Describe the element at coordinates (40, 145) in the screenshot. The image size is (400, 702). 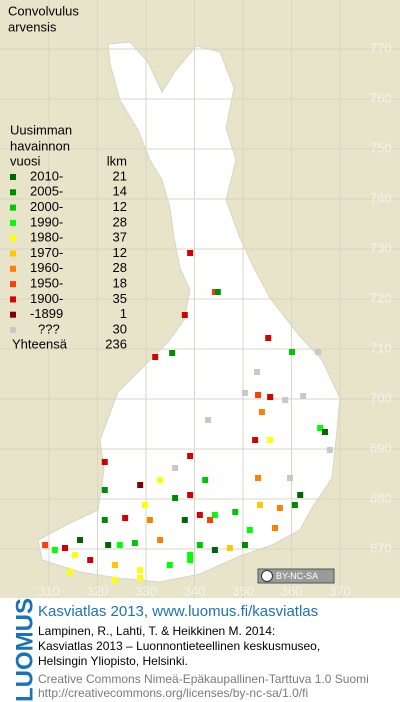
I see `legend-heading: havainnon` at that location.